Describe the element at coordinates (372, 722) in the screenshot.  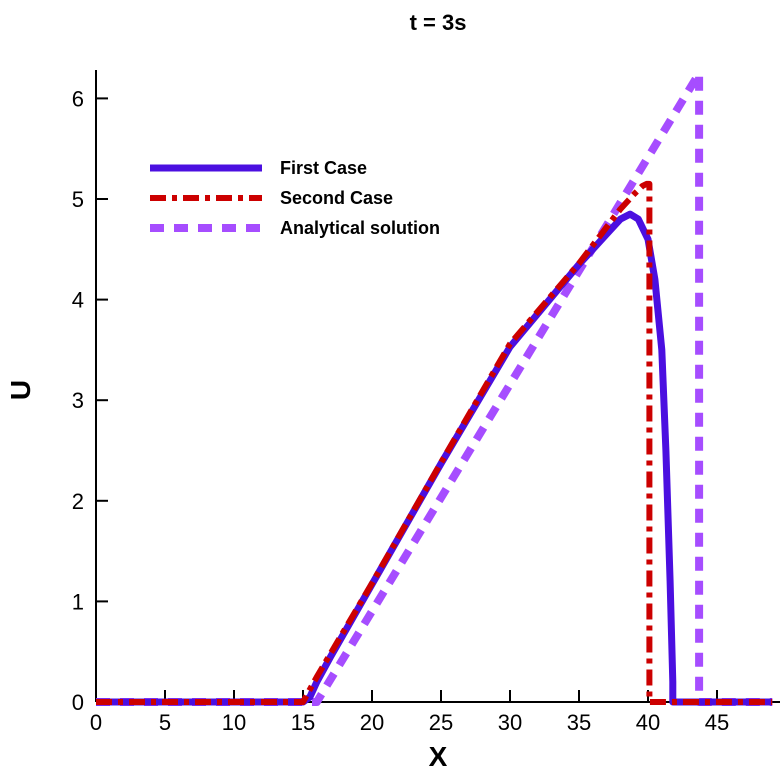
I see `x-tick-label: 20` at that location.